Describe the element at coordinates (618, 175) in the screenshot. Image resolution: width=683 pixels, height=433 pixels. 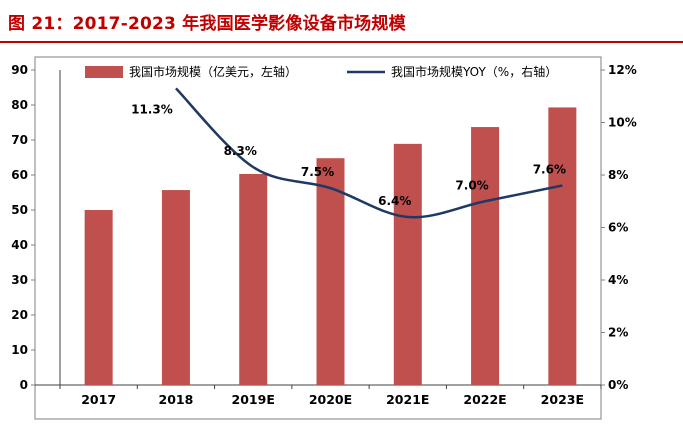
I see `right-axis-label: 8%` at that location.